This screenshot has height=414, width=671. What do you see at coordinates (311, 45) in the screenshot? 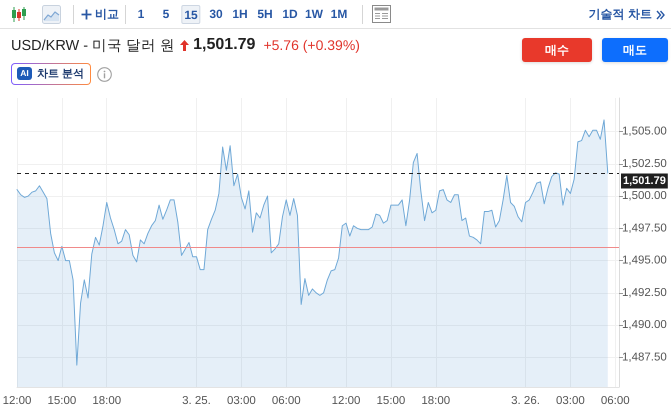
I see `text: +5.76 (+0.39%)` at bounding box center [311, 45].